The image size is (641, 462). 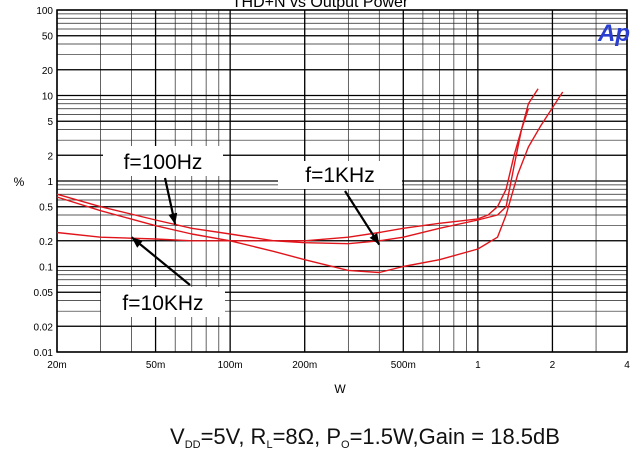 What do you see at coordinates (137, 242) in the screenshot?
I see `annotation-arrowhead-f-10khz` at bounding box center [137, 242].